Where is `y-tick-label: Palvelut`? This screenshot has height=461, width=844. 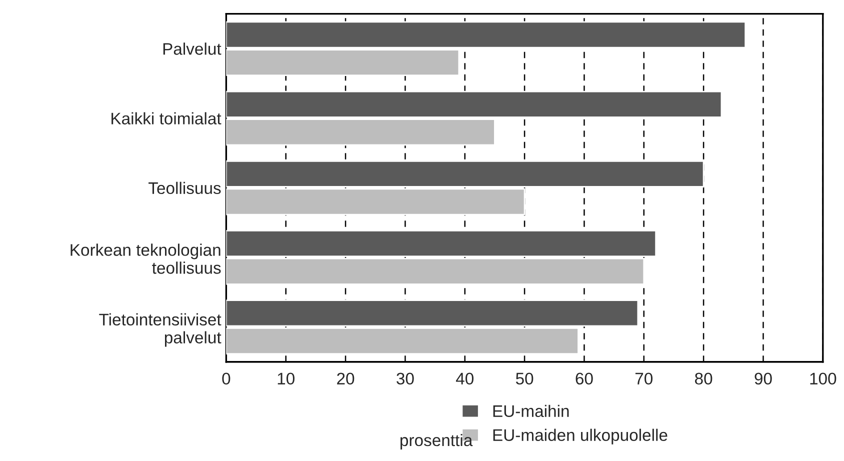
y-tick-label: Palvelut is located at coordinates (192, 48).